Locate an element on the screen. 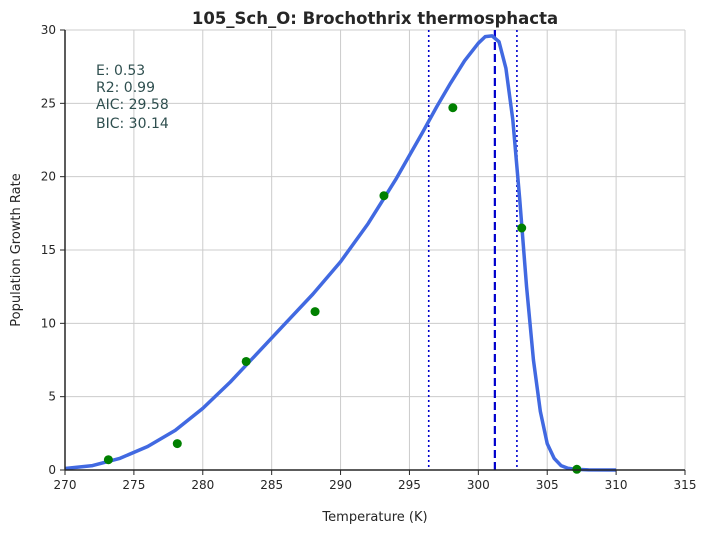 Image resolution: width=706 pixels, height=533 pixels. y-axis-label: Population Growth Rate is located at coordinates (16, 249).